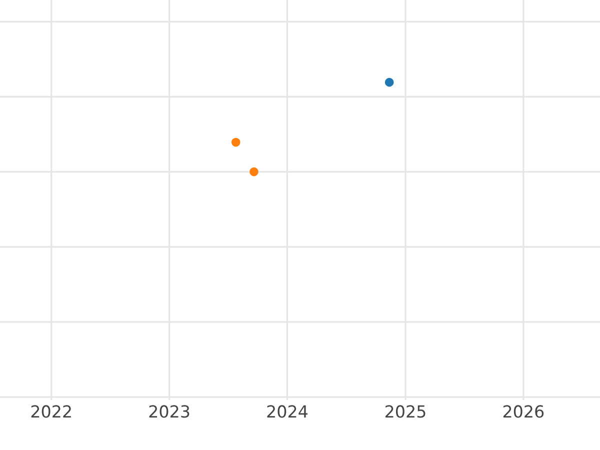  Describe the element at coordinates (51, 411) in the screenshot. I see `x-tick-label: 2022` at that location.